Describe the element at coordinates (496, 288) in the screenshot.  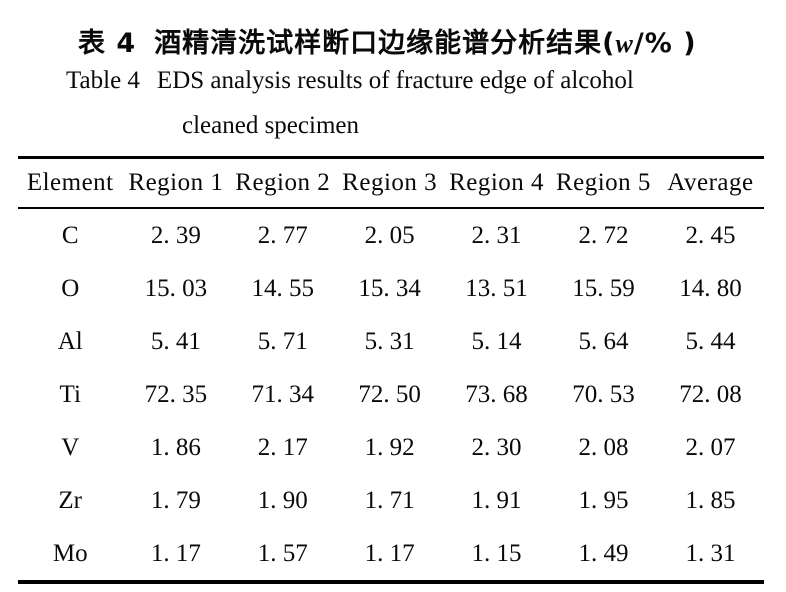
I see `cell-value: 13. 51` at that location.